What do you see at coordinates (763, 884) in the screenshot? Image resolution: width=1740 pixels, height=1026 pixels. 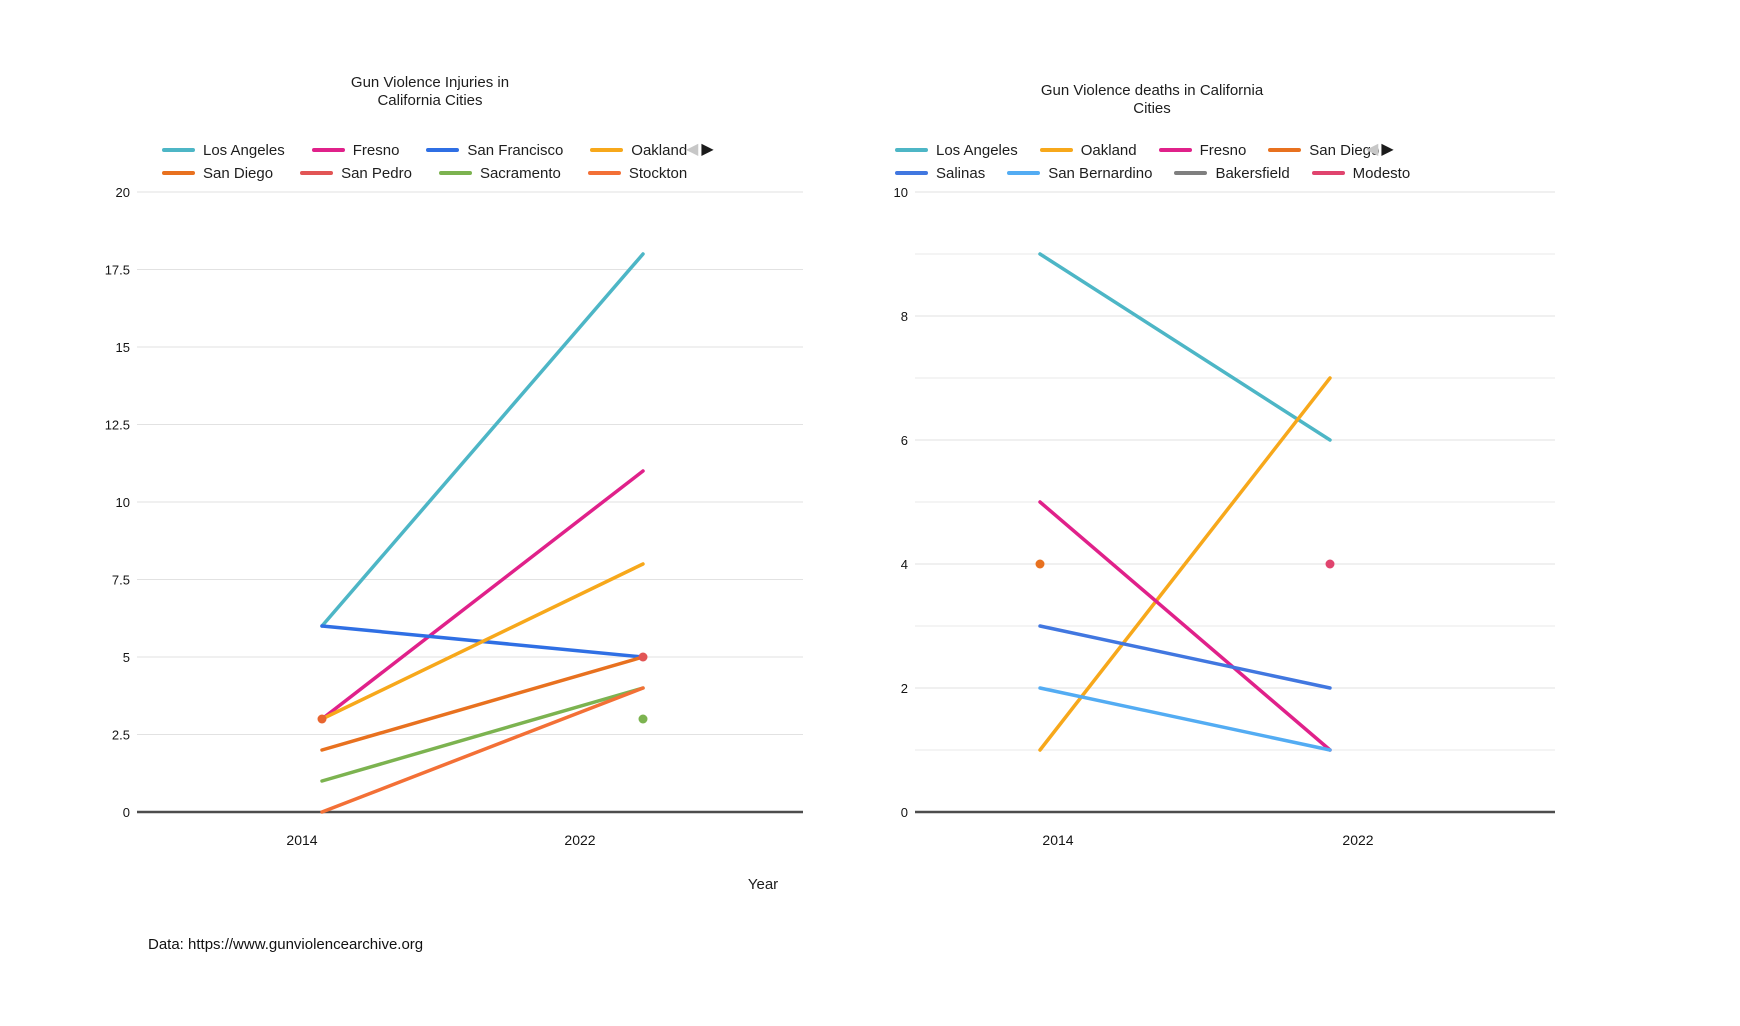 I see `x-axis-title: Year` at bounding box center [763, 884].